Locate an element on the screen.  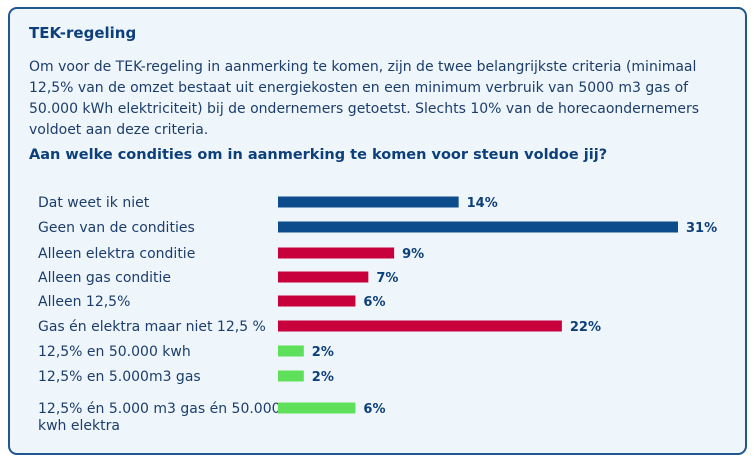
value-label: 14% is located at coordinates (482, 203).